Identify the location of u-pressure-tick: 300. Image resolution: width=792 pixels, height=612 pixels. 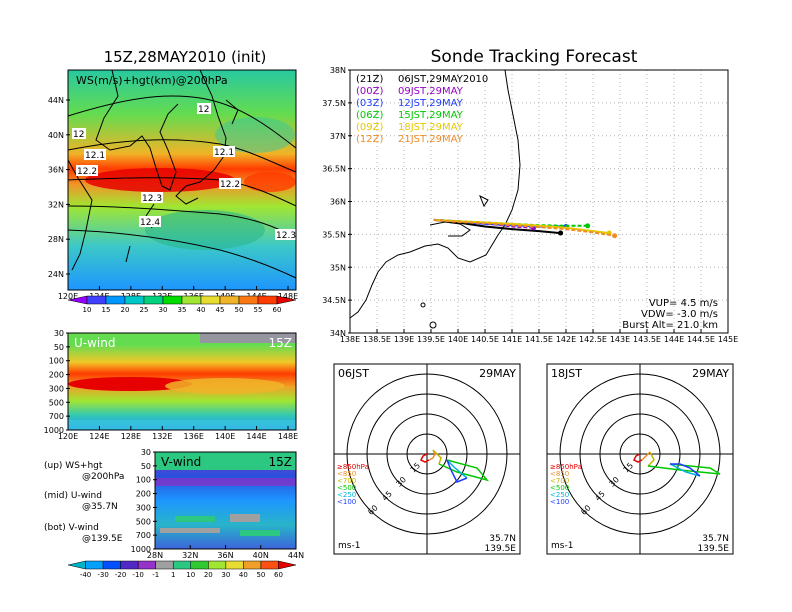
(56, 388).